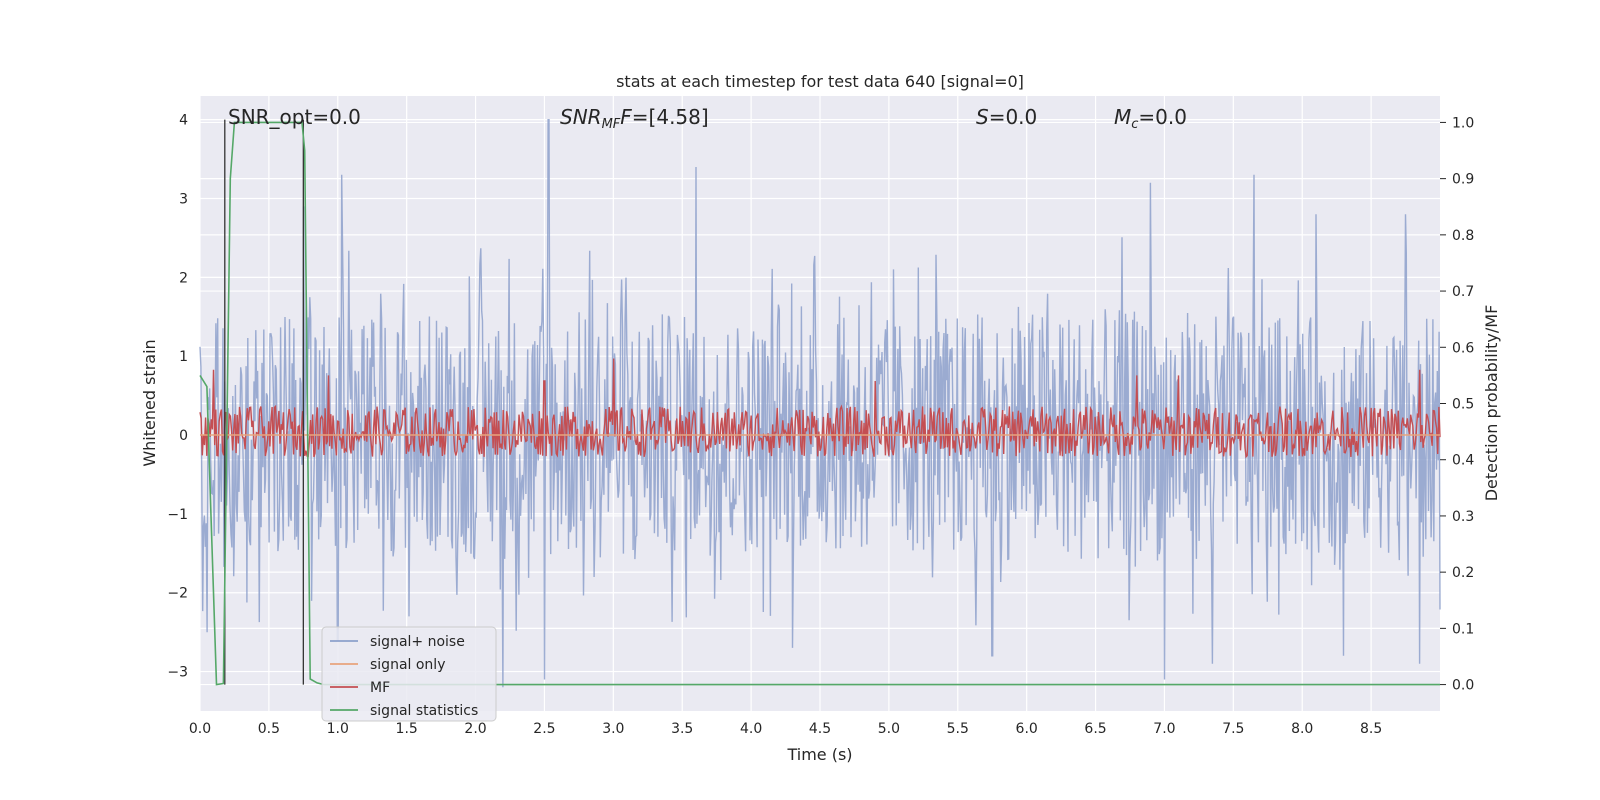  What do you see at coordinates (1027, 729) in the screenshot?
I see `x-tick-label: 6.0` at bounding box center [1027, 729].